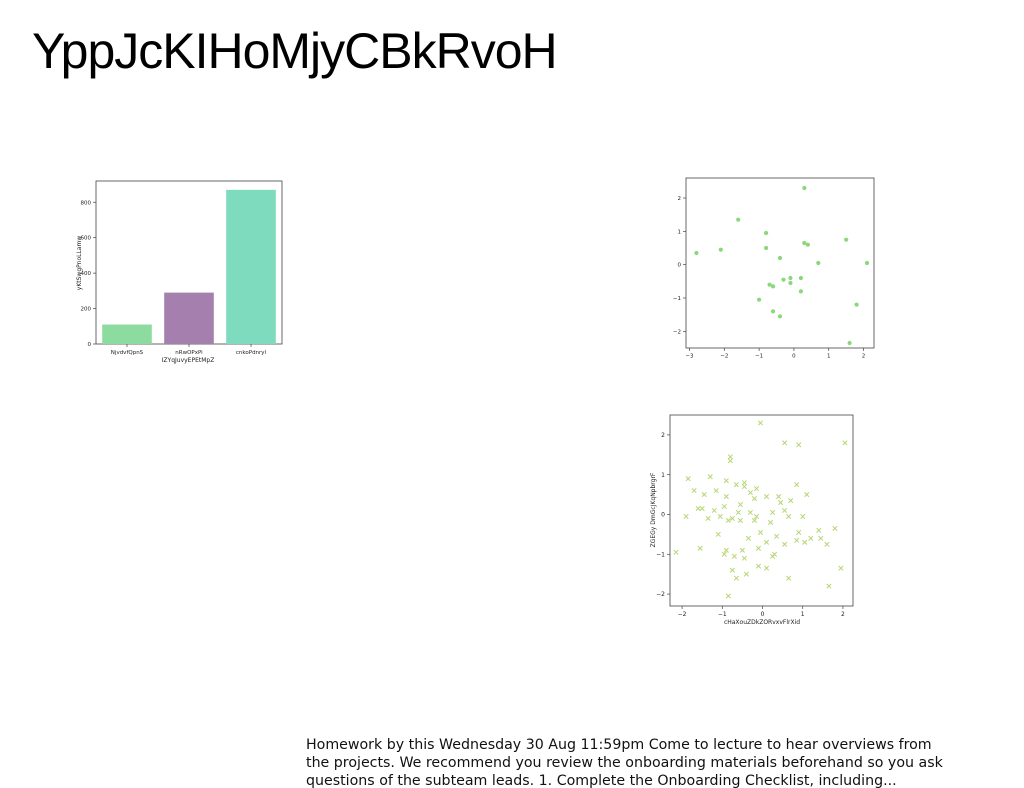 The height and width of the screenshot is (788, 1024). I want to click on y-tick-label: 0, so click(90, 345).